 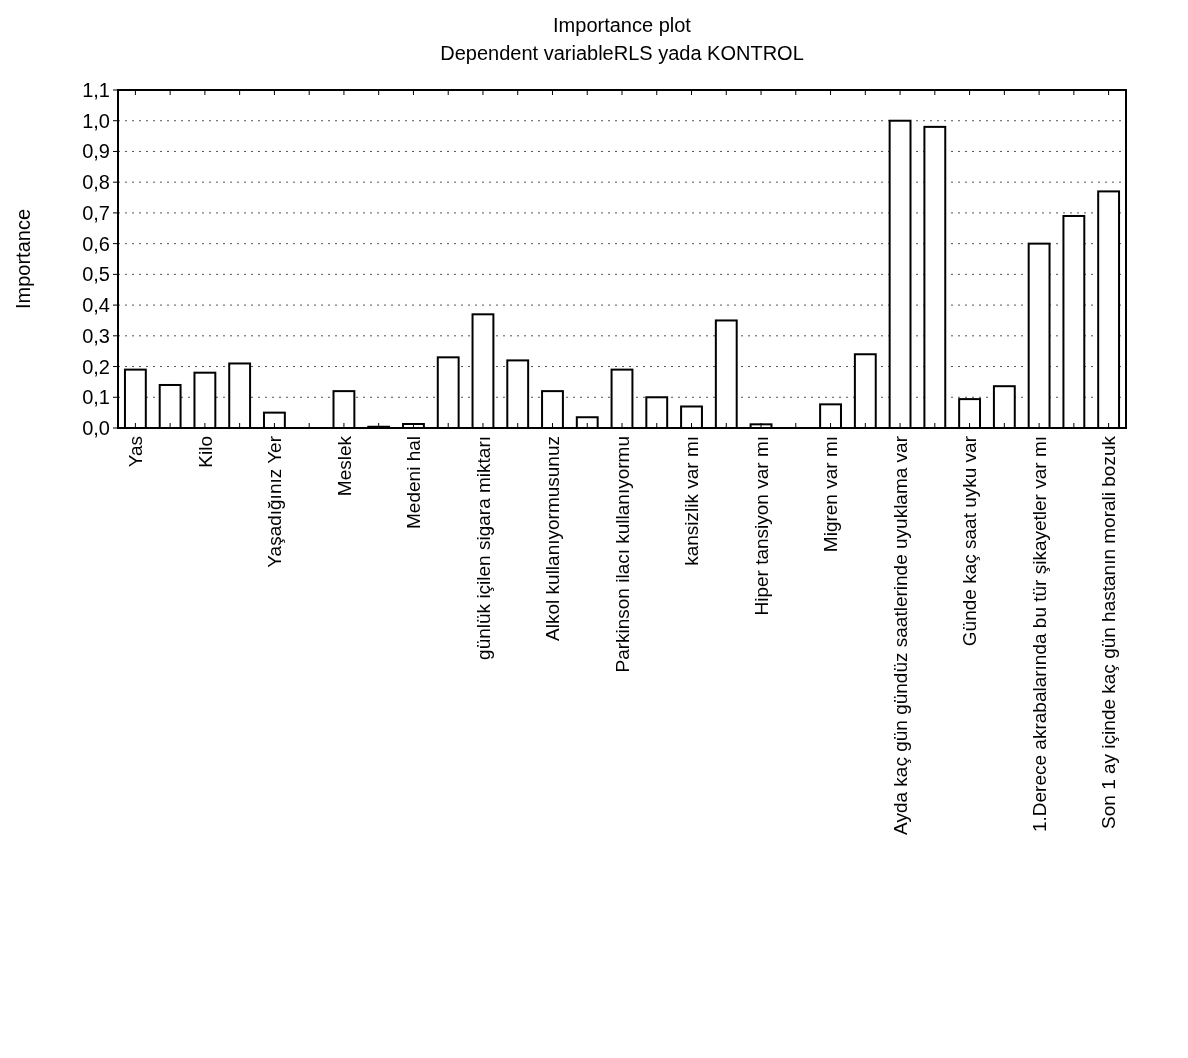 What do you see at coordinates (96, 397) in the screenshot?
I see `y-tick-label: 0,1` at bounding box center [96, 397].